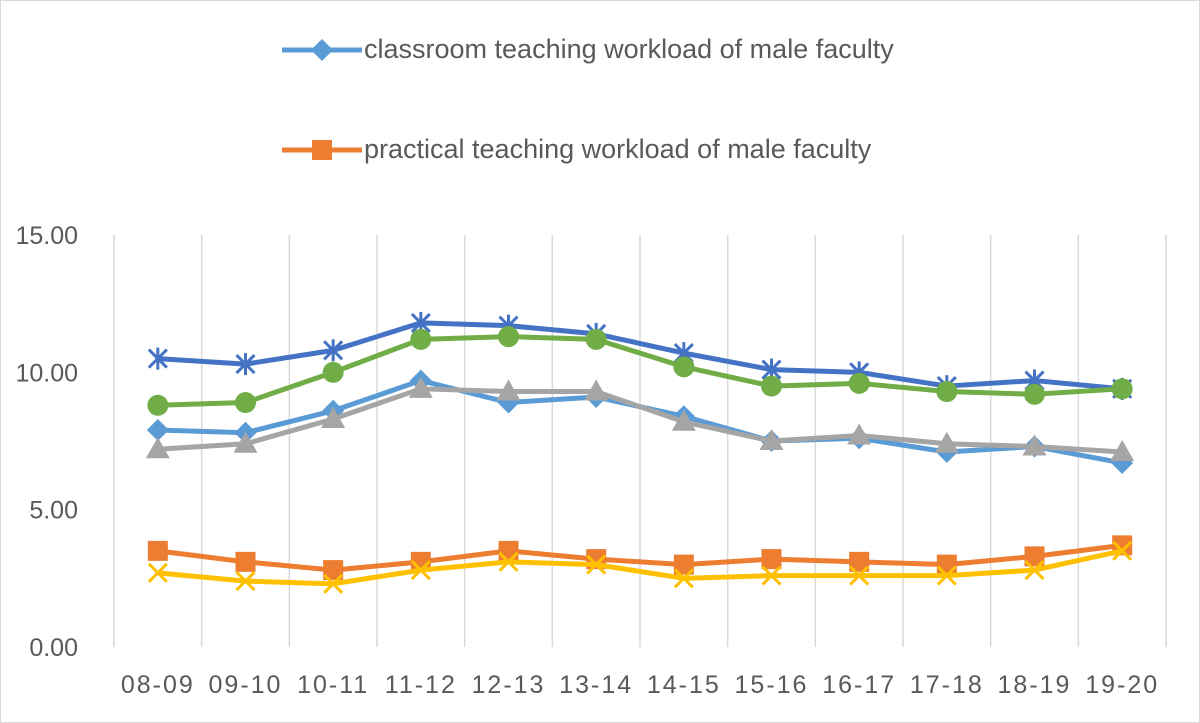 The image size is (1200, 723). I want to click on y-tick-label: 0.00, so click(53, 648).